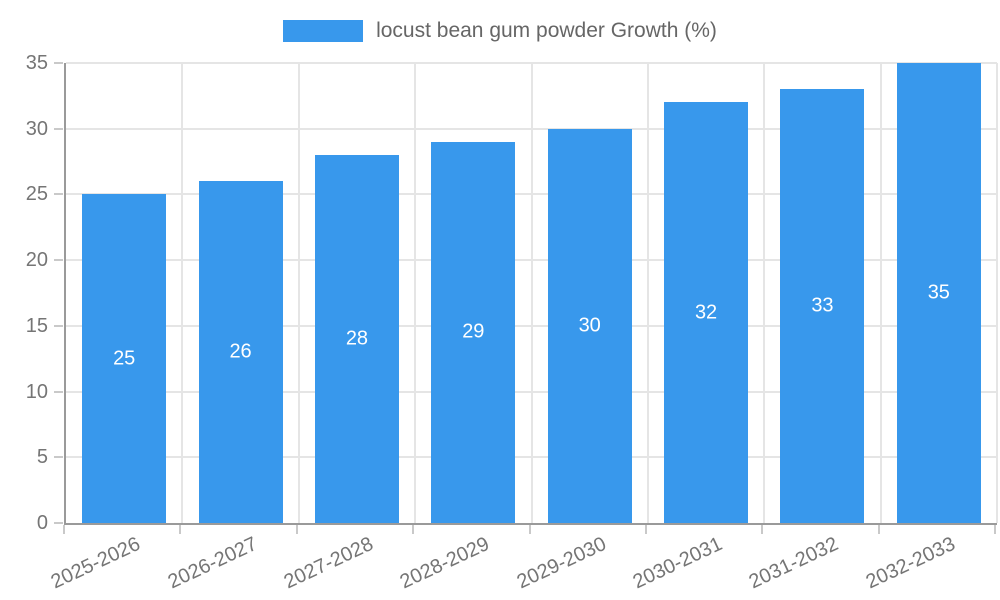  What do you see at coordinates (95, 563) in the screenshot?
I see `x-axis-tick-label: 2025-2026` at bounding box center [95, 563].